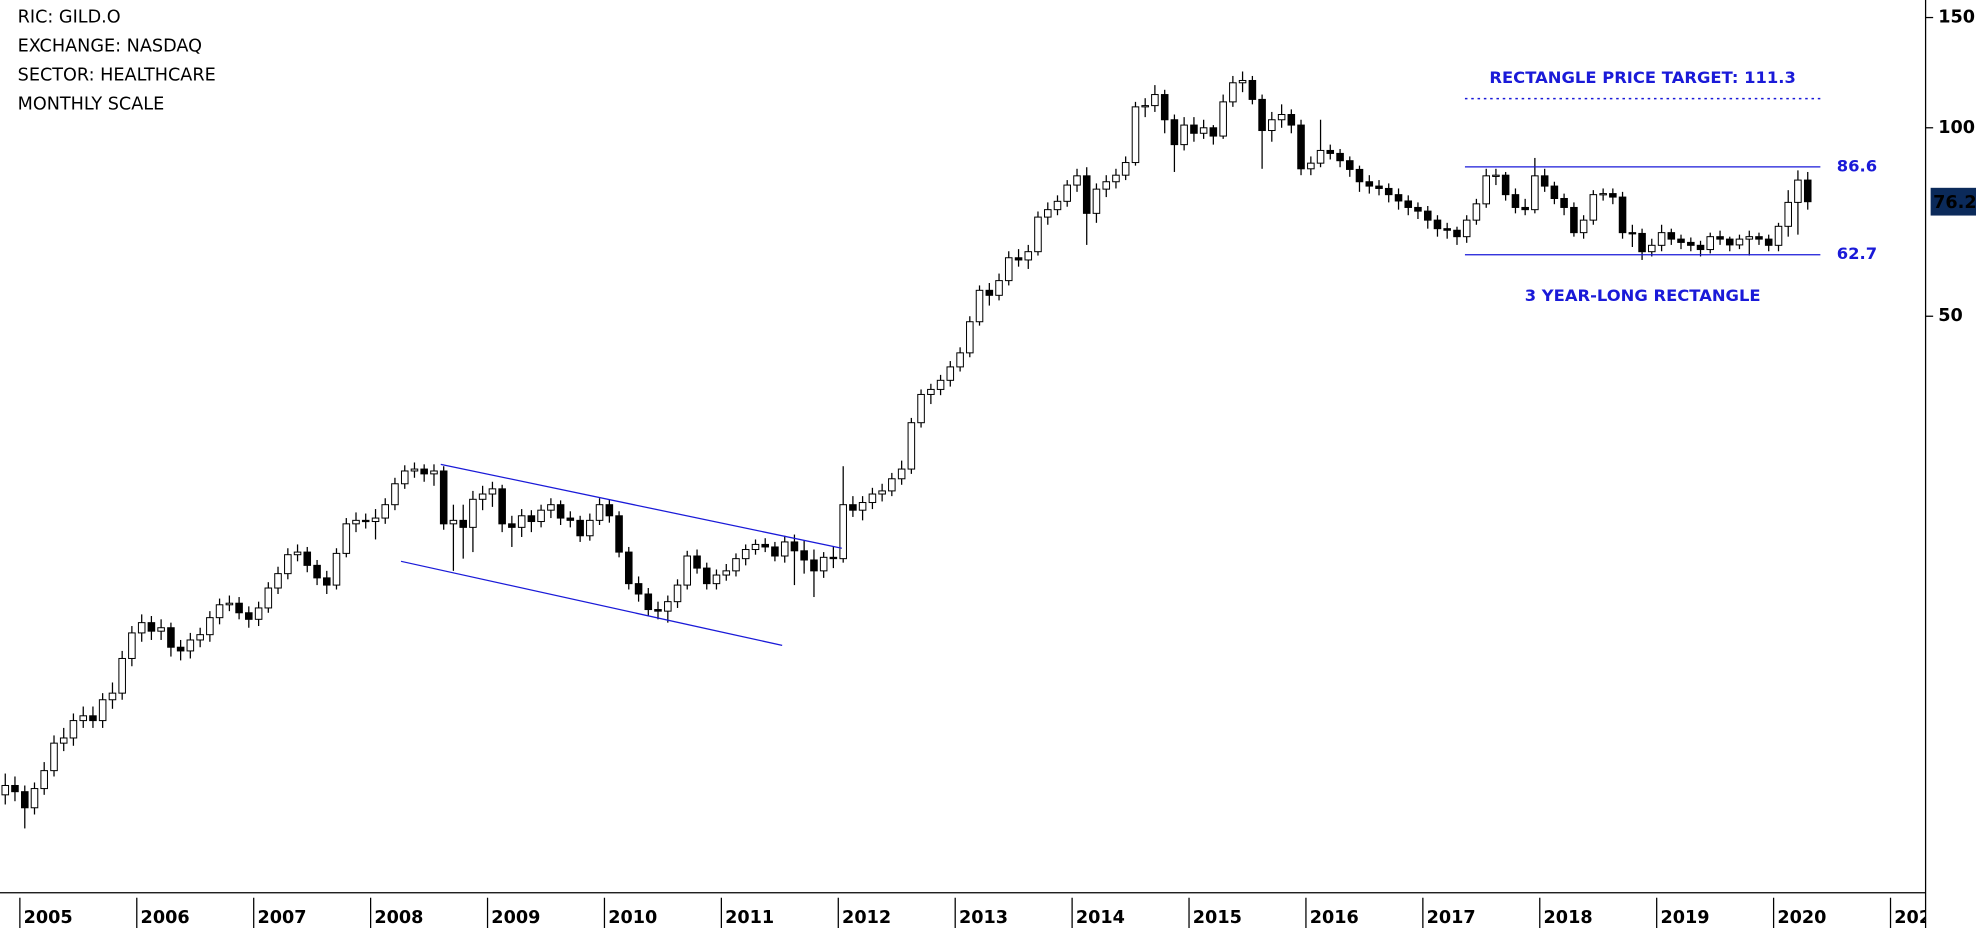  Describe the element at coordinates (866, 918) in the screenshot. I see `x-tick-label: 2012` at that location.